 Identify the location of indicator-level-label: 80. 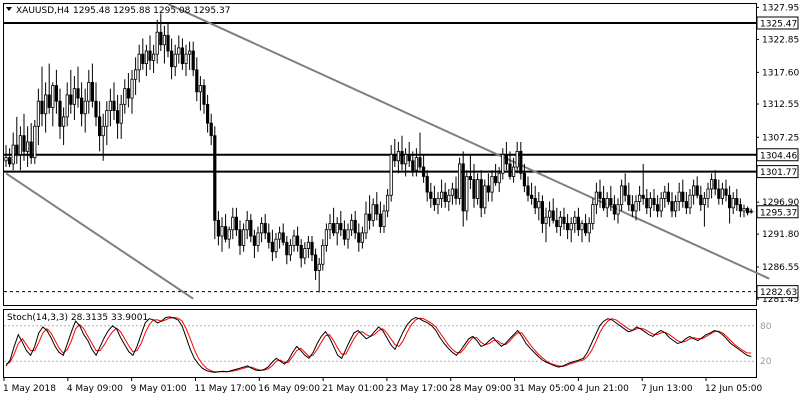
(766, 327).